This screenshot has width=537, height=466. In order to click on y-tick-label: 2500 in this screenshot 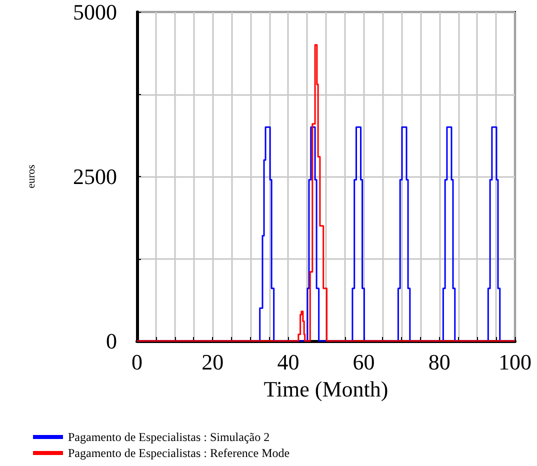, I will do `click(95, 176)`.